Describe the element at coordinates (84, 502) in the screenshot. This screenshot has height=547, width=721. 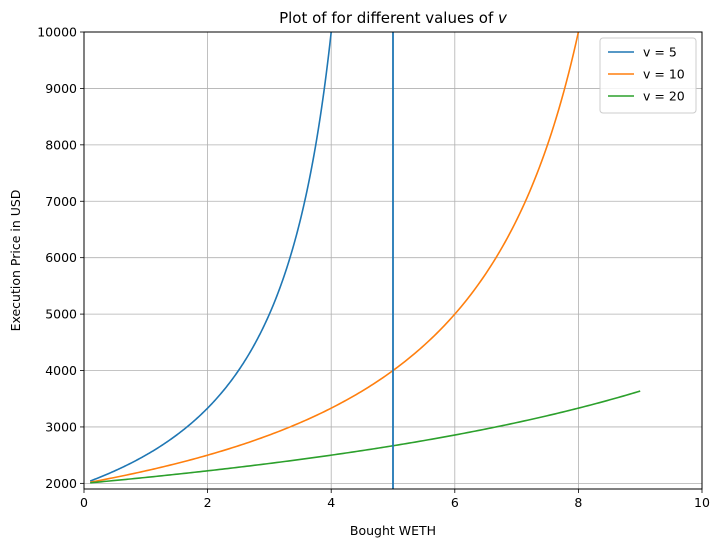
I see `x-tick-label: 0` at that location.